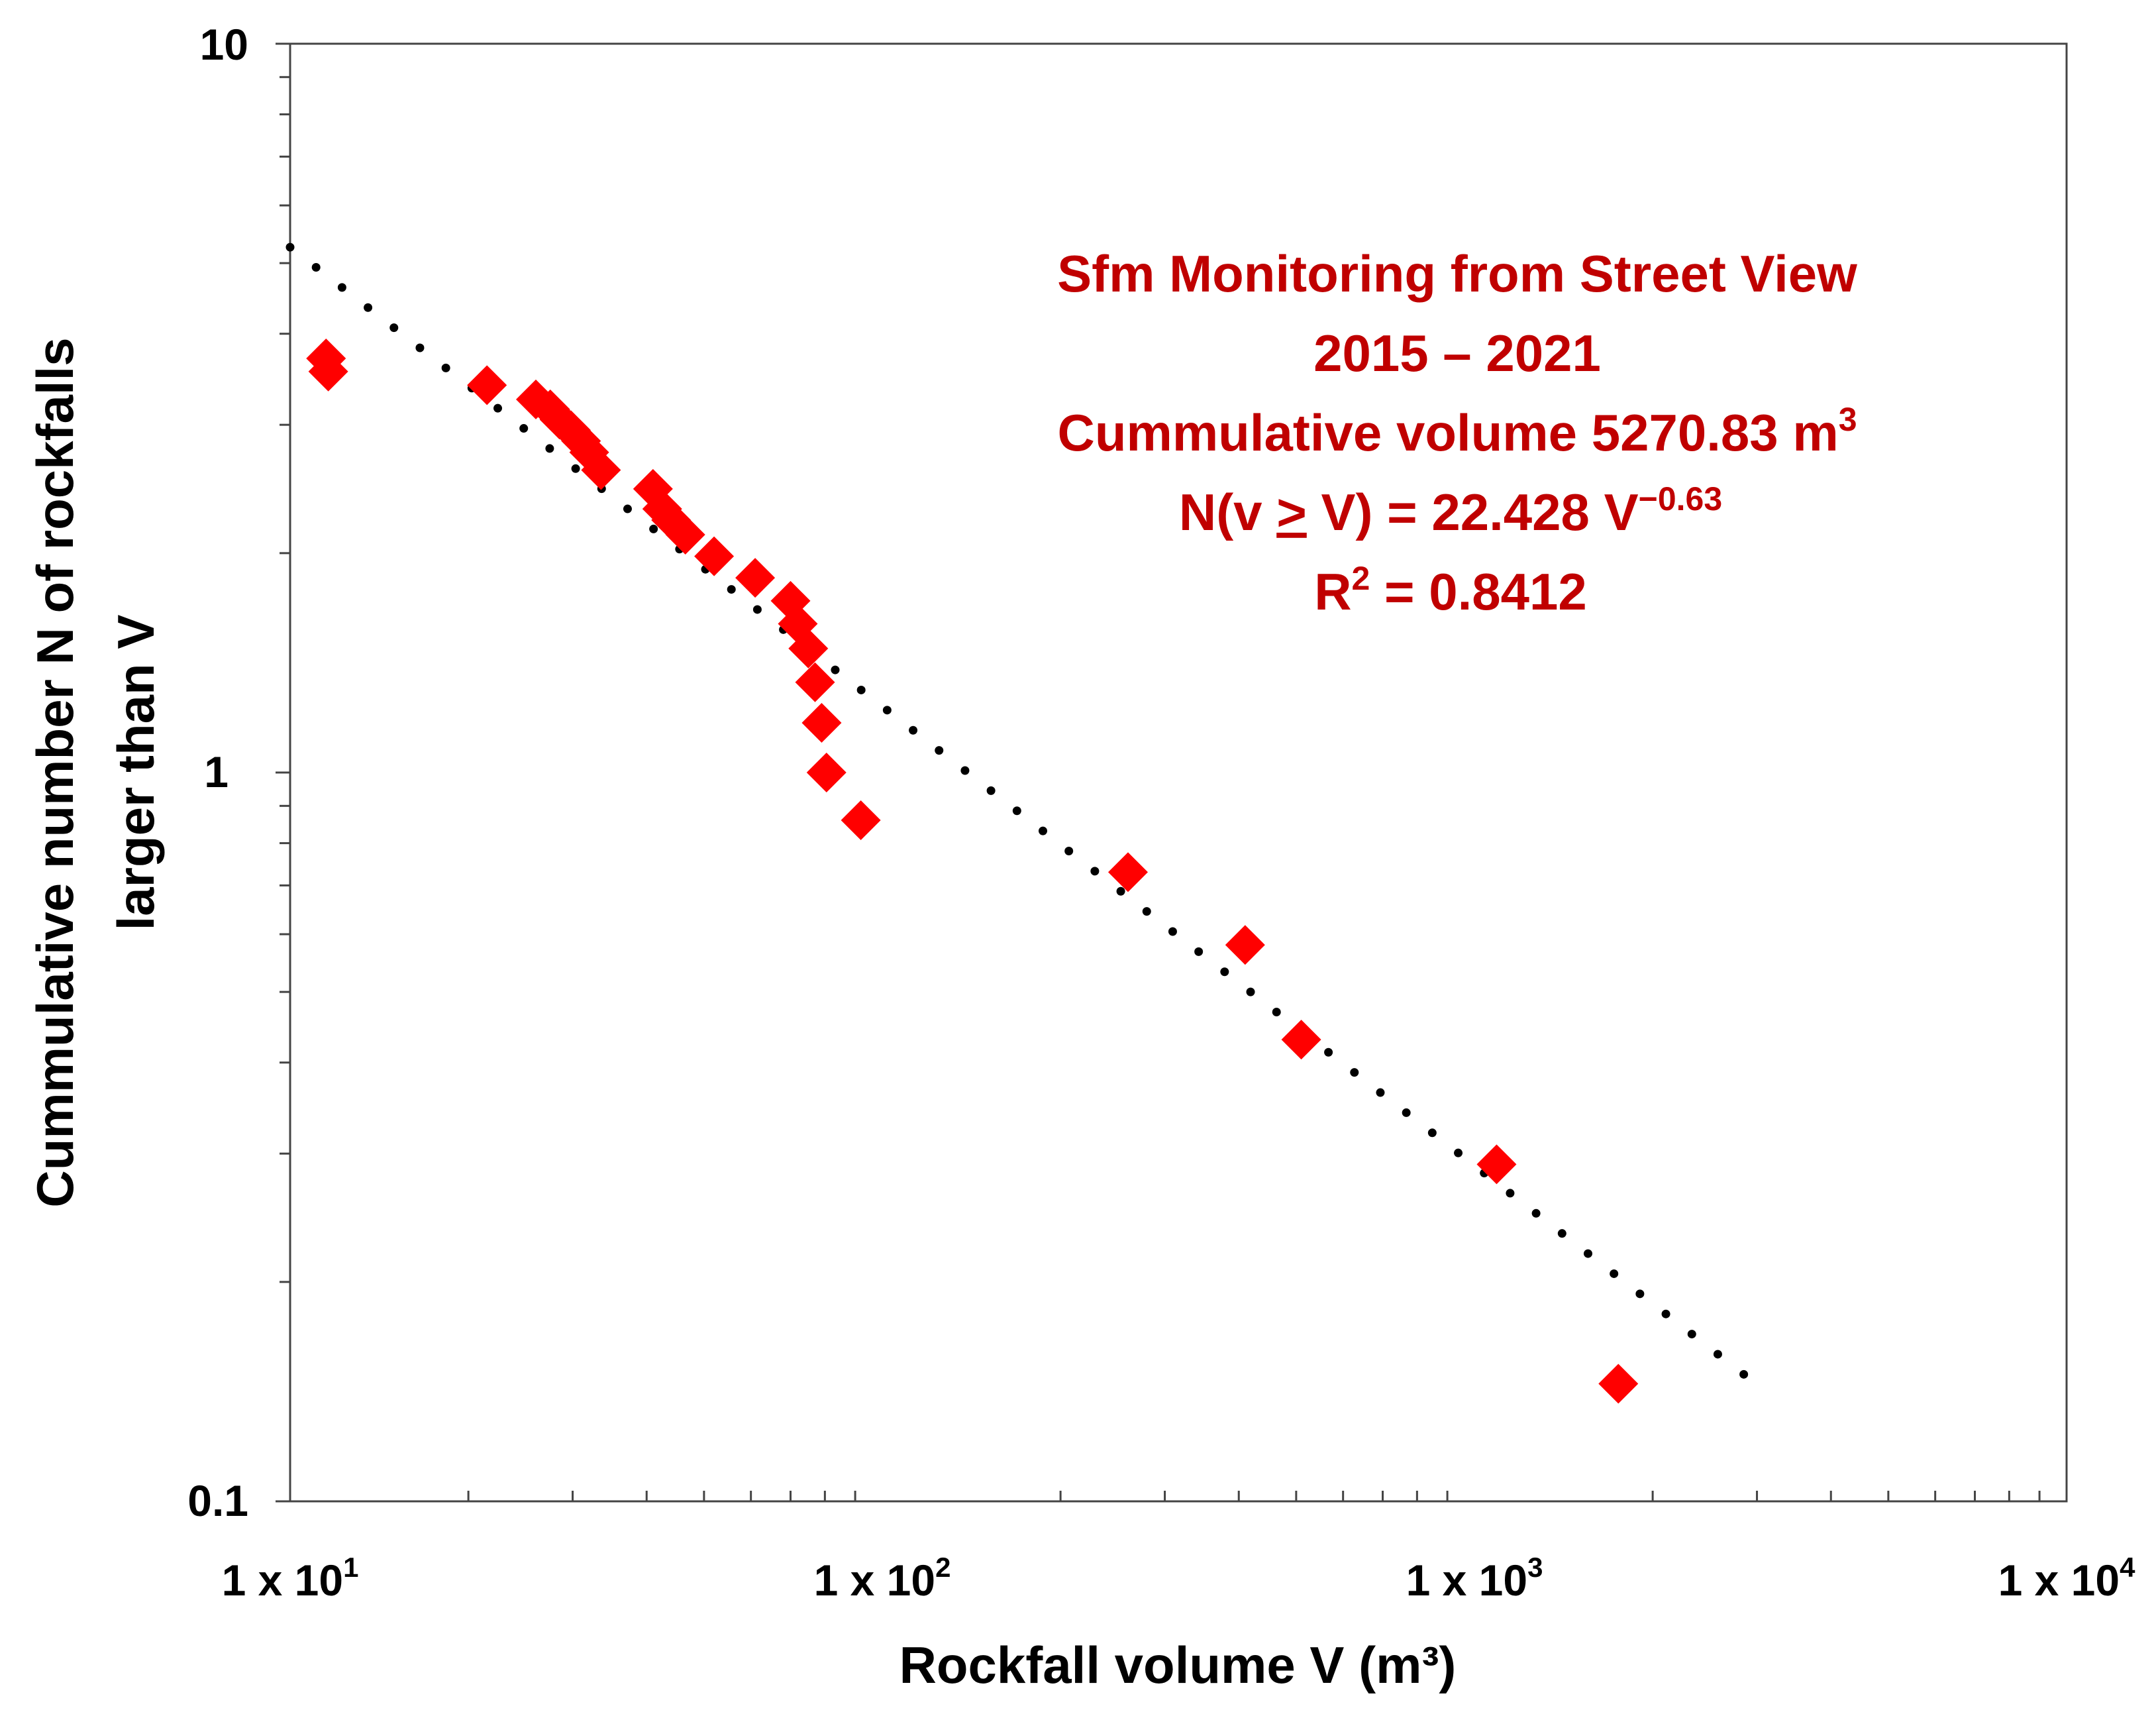  What do you see at coordinates (1178, 1665) in the screenshot?
I see `x-axis-title: Rockfall volume V (m³)` at bounding box center [1178, 1665].